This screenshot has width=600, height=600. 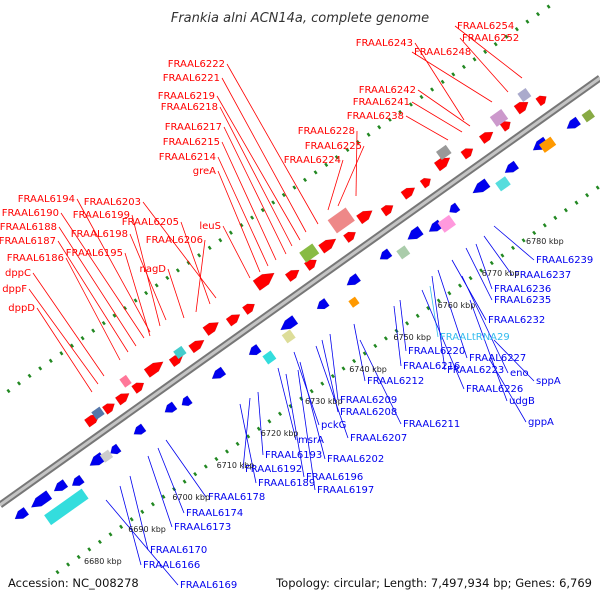 I want to click on feature-label-forward: dppF, so click(x=14, y=289).